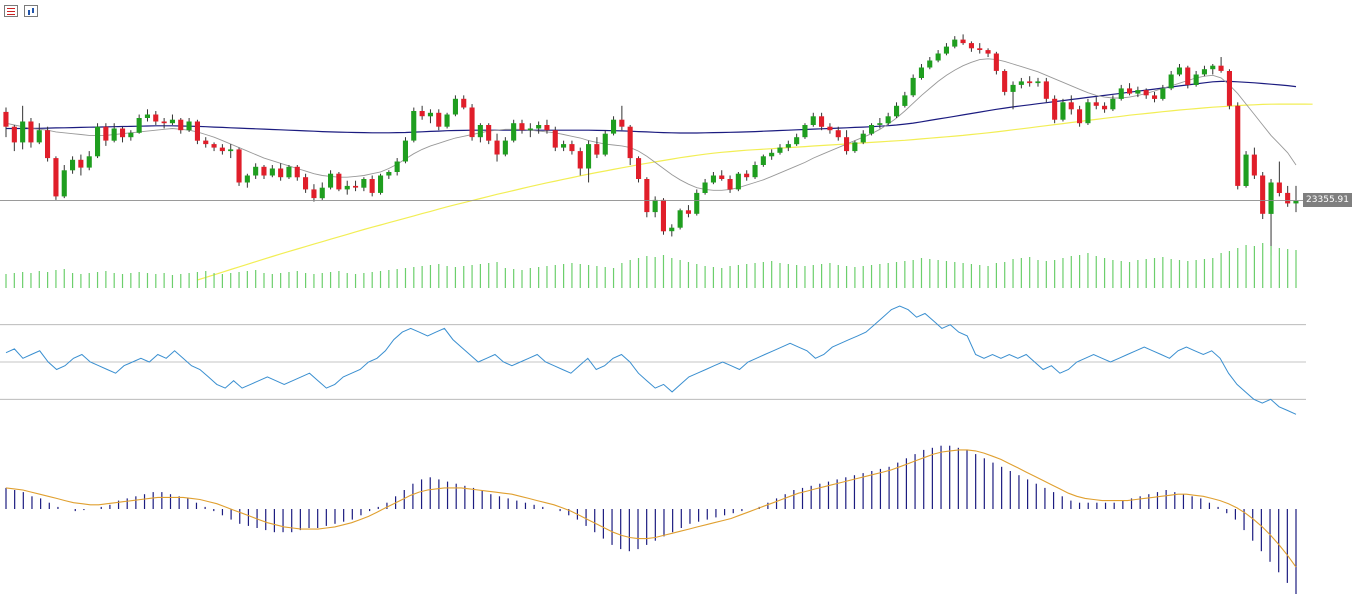 The height and width of the screenshot is (594, 1354). What do you see at coordinates (31, 11) in the screenshot?
I see `bar-chart-icon` at bounding box center [31, 11].